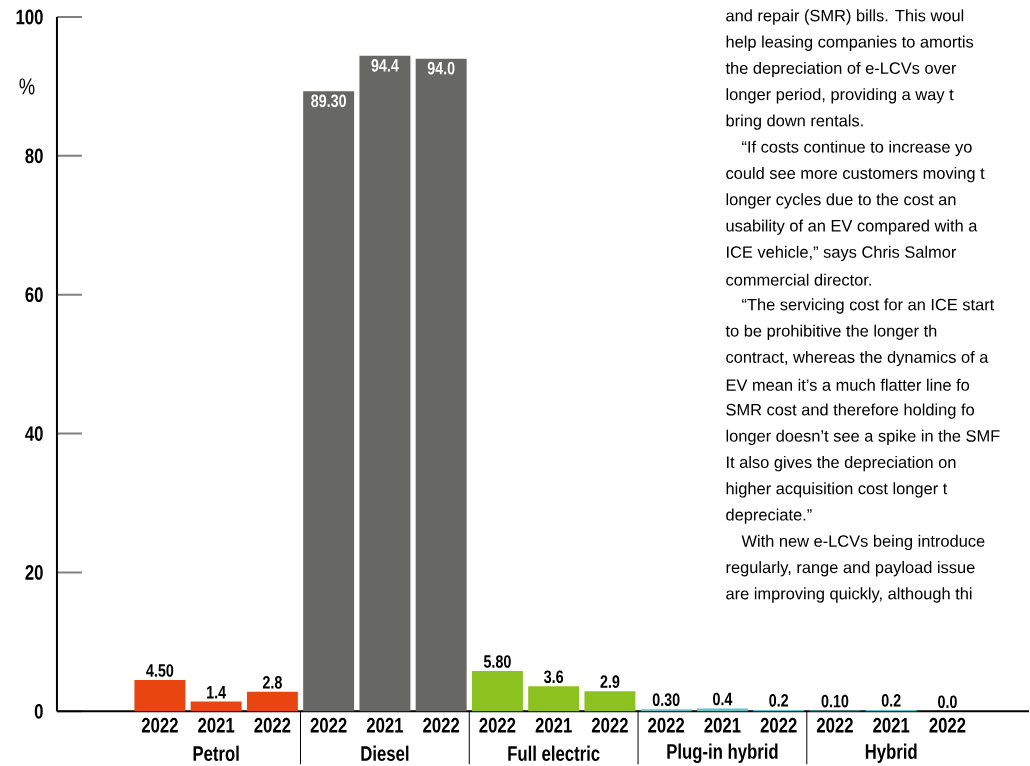 This screenshot has width=1030, height=766. I want to click on data-label: 1.4, so click(217, 692).